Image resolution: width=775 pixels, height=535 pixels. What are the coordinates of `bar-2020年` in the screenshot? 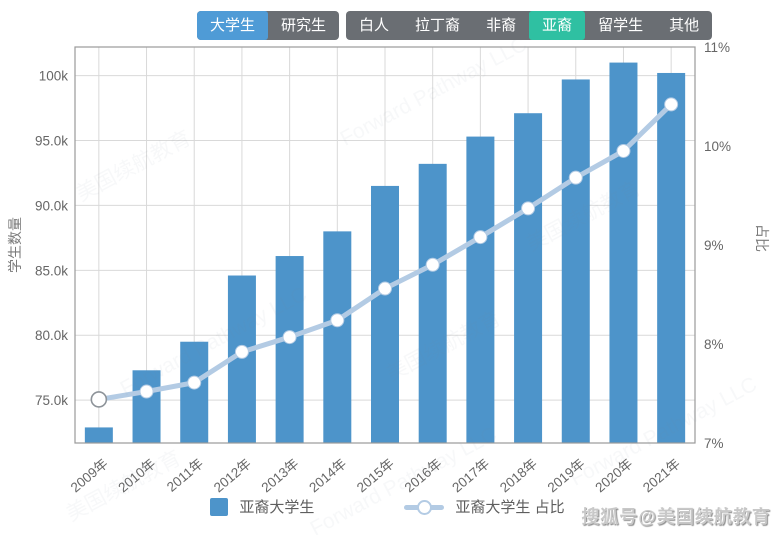 It's located at (623, 253).